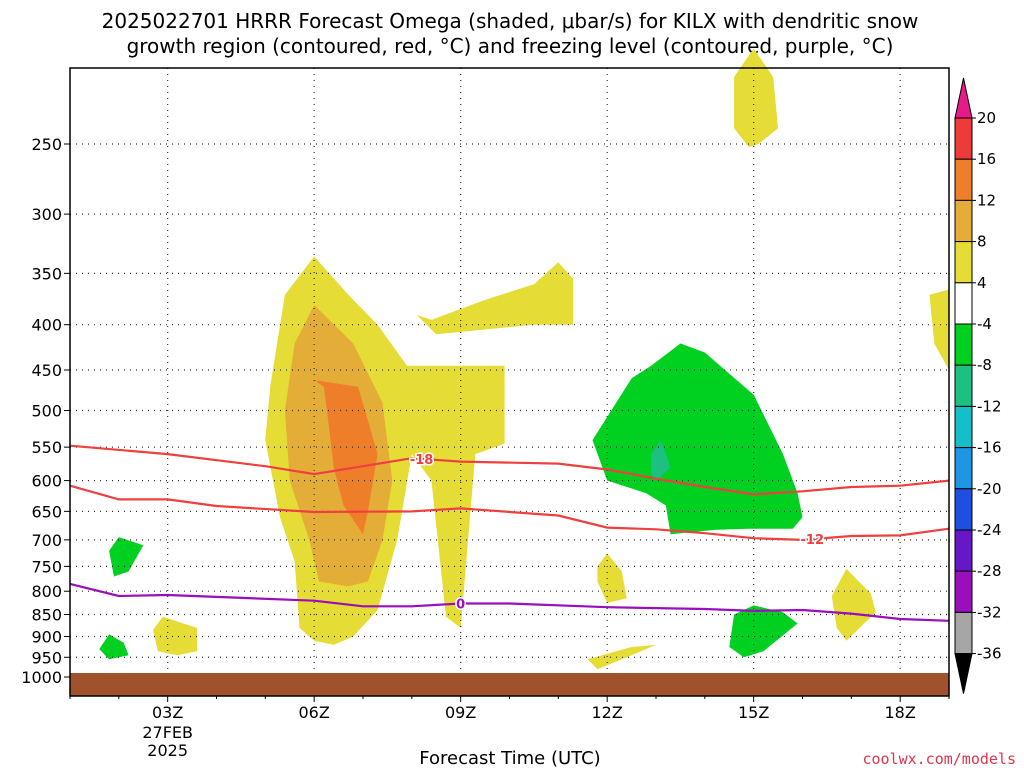 Image resolution: width=1024 pixels, height=768 pixels. I want to click on colorbar-label: -8, so click(984, 365).